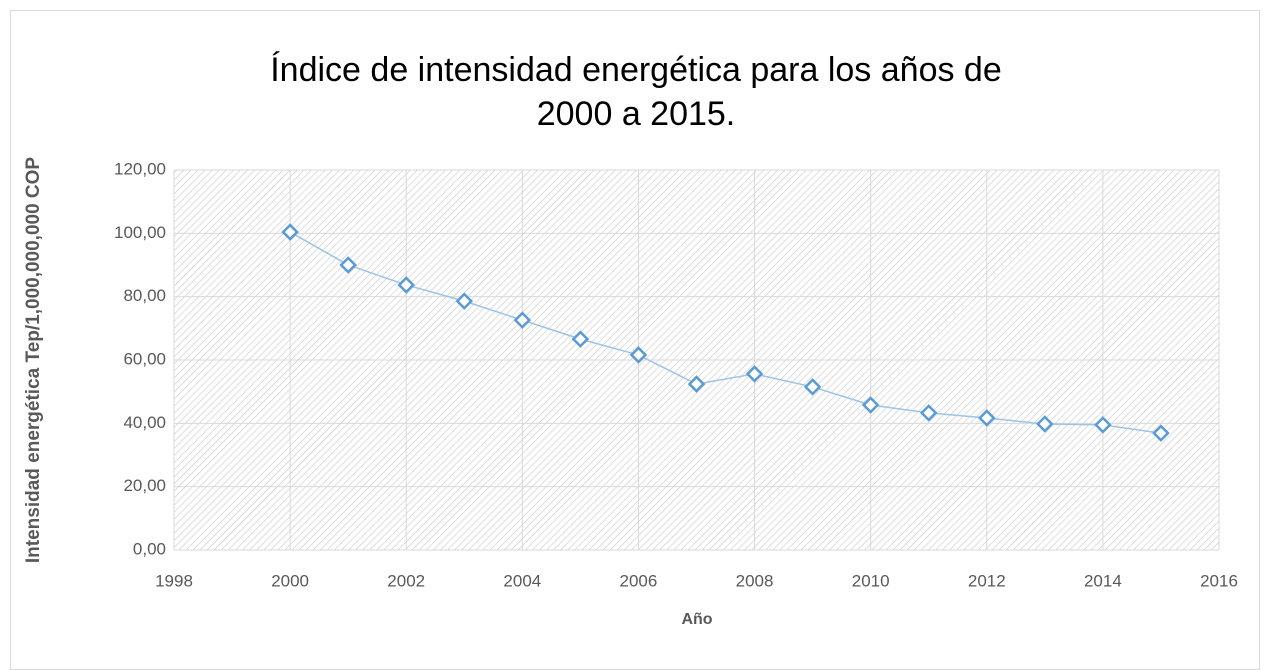 The width and height of the screenshot is (1272, 670). I want to click on y-tick-label: 20,00, so click(144, 485).